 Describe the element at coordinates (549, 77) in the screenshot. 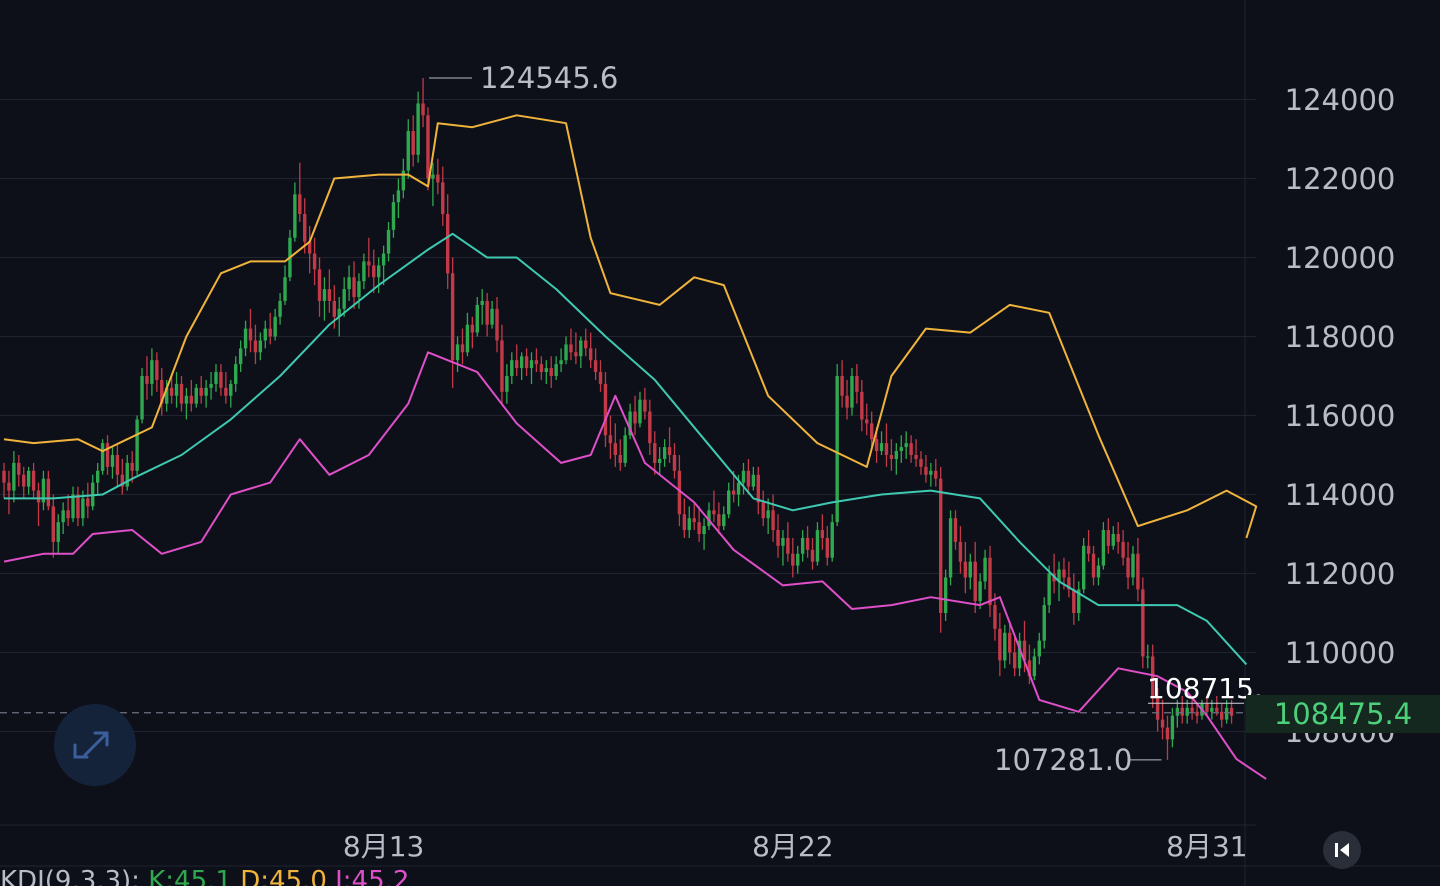

I see `high-price-label: 124545.6` at that location.